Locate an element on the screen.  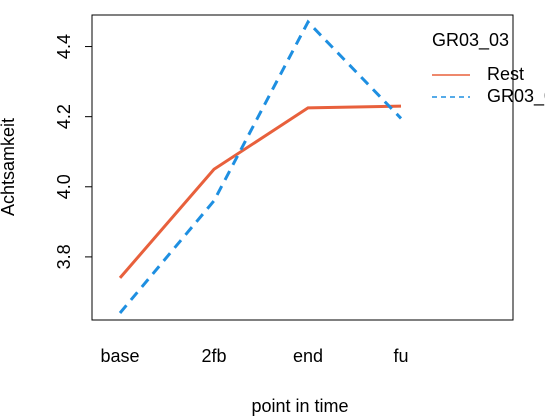
y-tick-label: 4.4 is located at coordinates (64, 46).